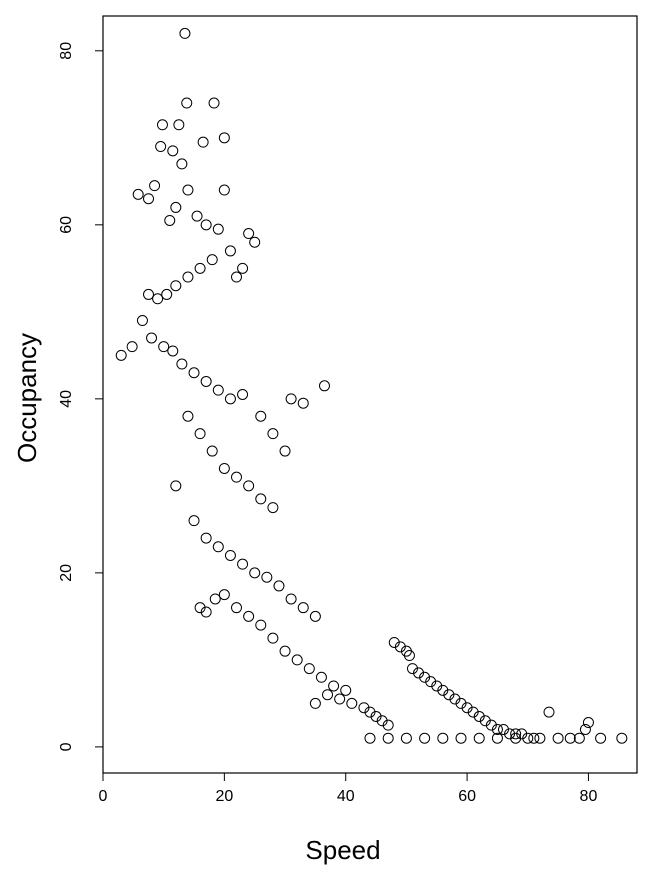  What do you see at coordinates (346, 796) in the screenshot?
I see `x-tick-label: 40` at bounding box center [346, 796].